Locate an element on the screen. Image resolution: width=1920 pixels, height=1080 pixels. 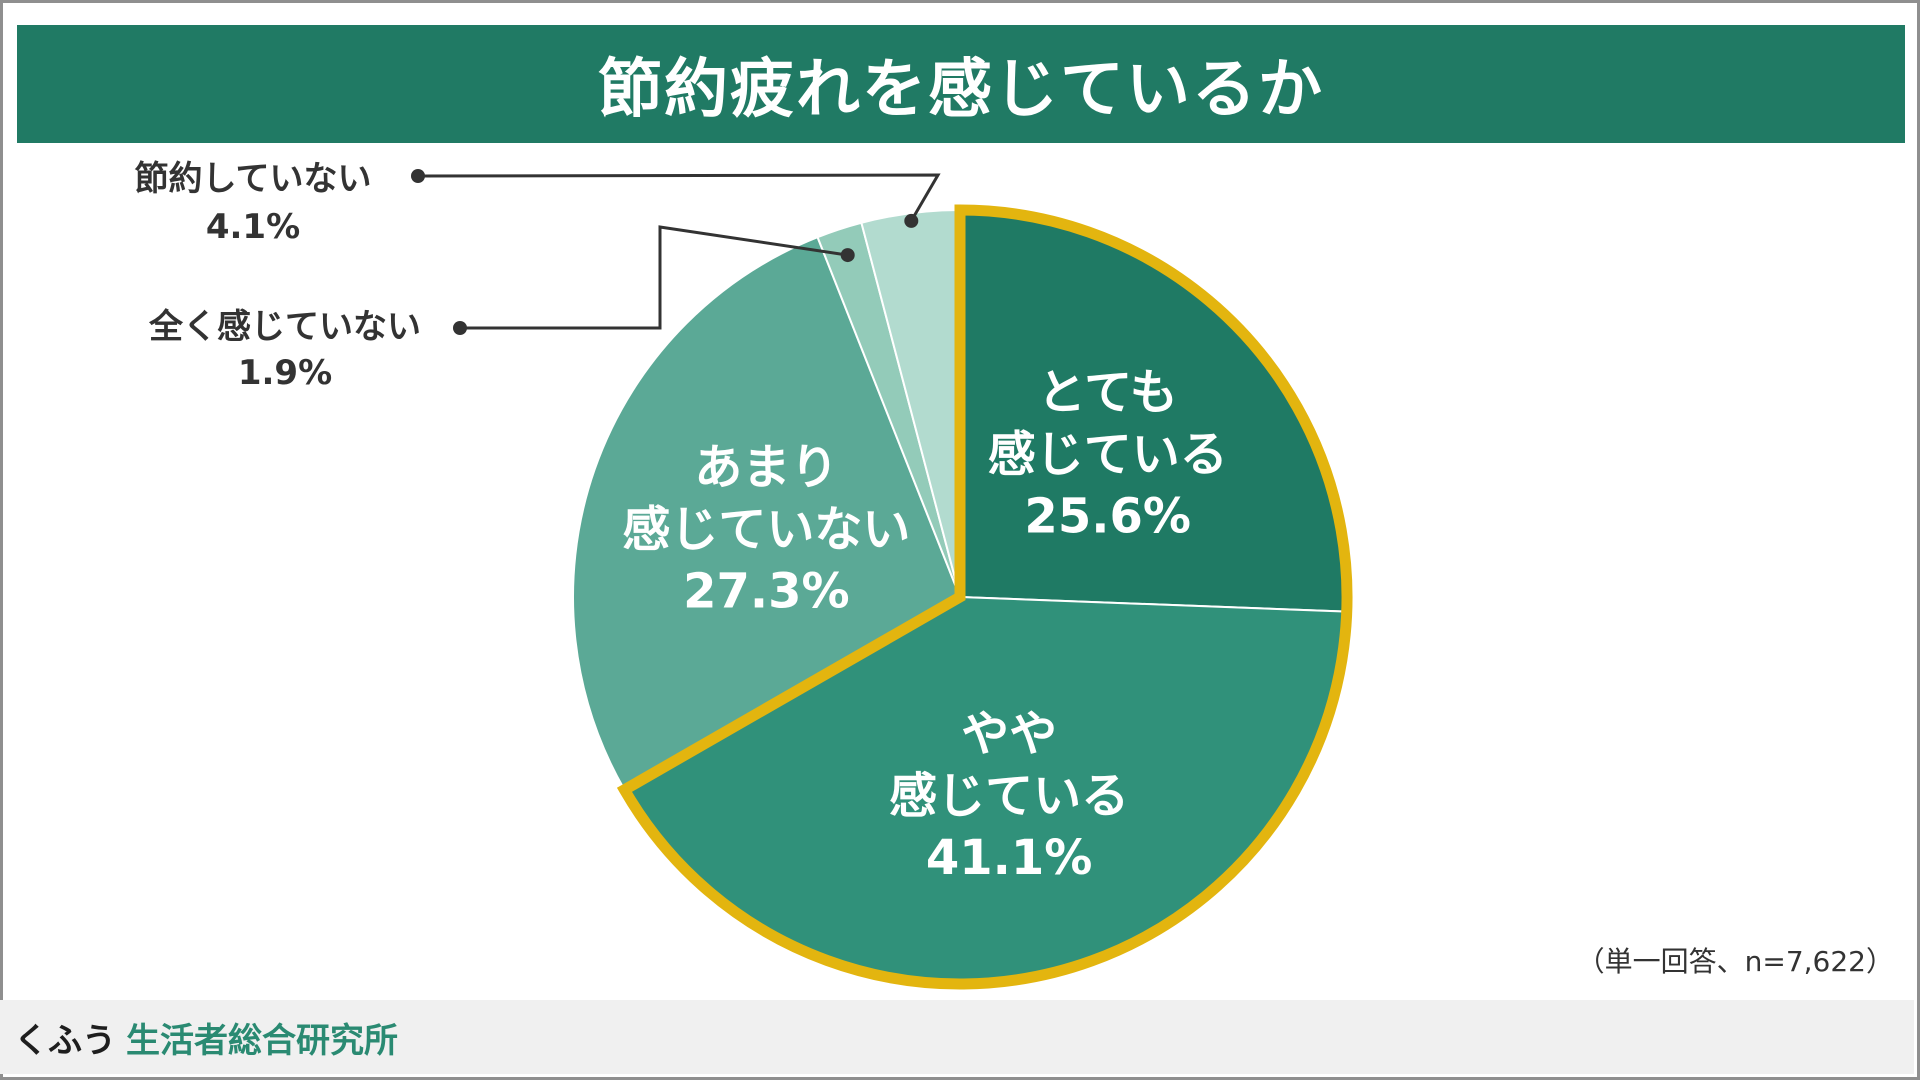
footnote: （単一回答、n=7,622） is located at coordinates (1735, 961).